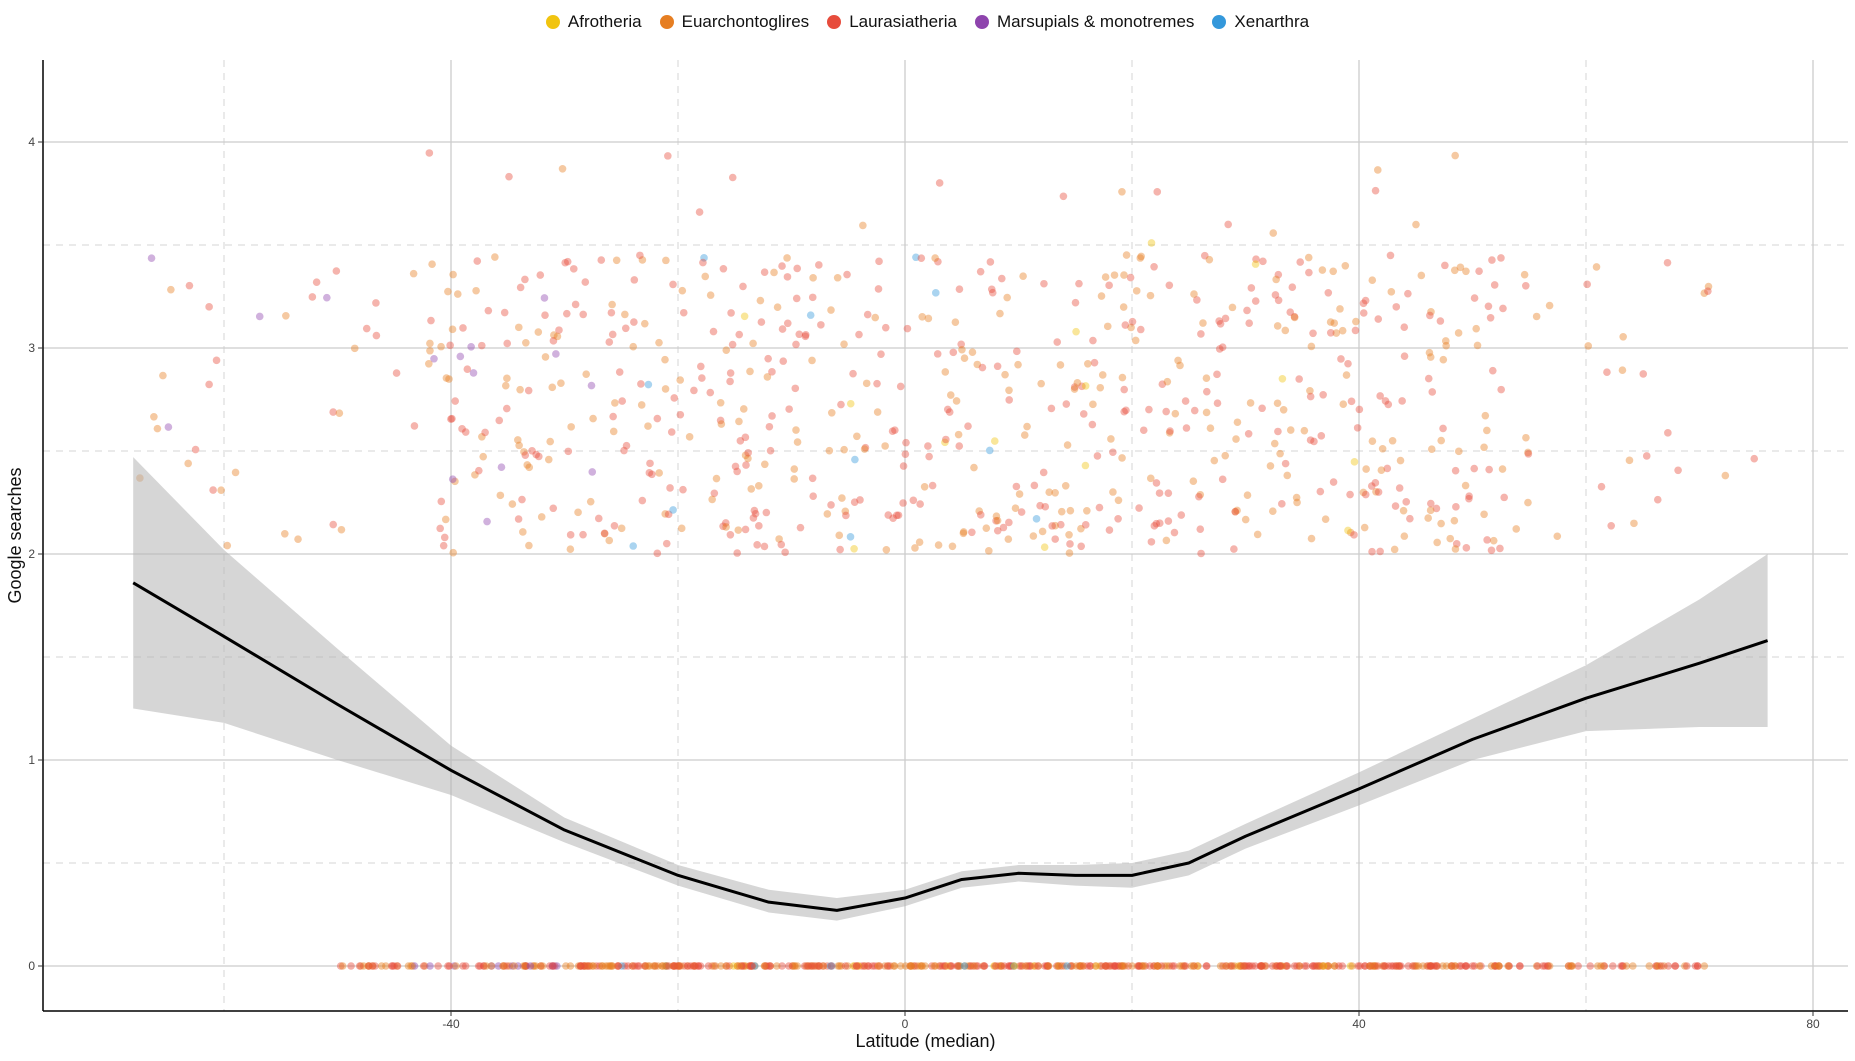 Image resolution: width=1855 pixels, height=1061 pixels. Describe the element at coordinates (1359, 1024) in the screenshot. I see `x-tick-label: 40` at that location.